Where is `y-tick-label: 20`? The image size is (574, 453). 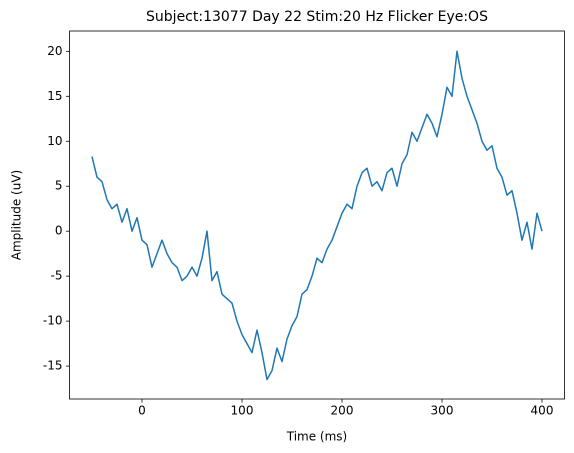 y-tick-label: 20 is located at coordinates (54, 51).